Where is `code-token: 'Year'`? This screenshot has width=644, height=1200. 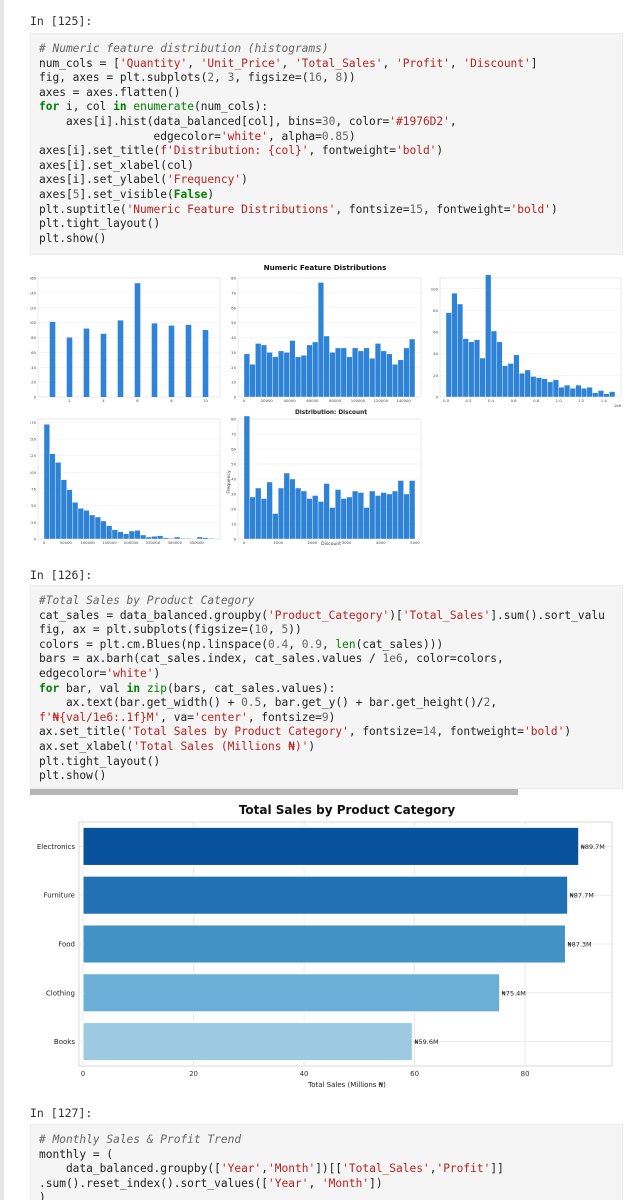 code-token: 'Year' is located at coordinates (241, 1169).